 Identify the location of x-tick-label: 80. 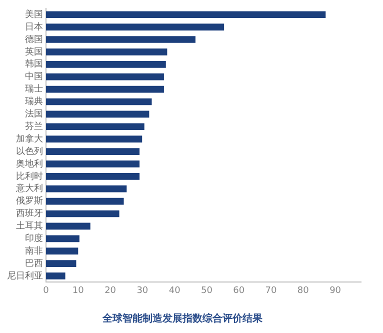
(303, 291).